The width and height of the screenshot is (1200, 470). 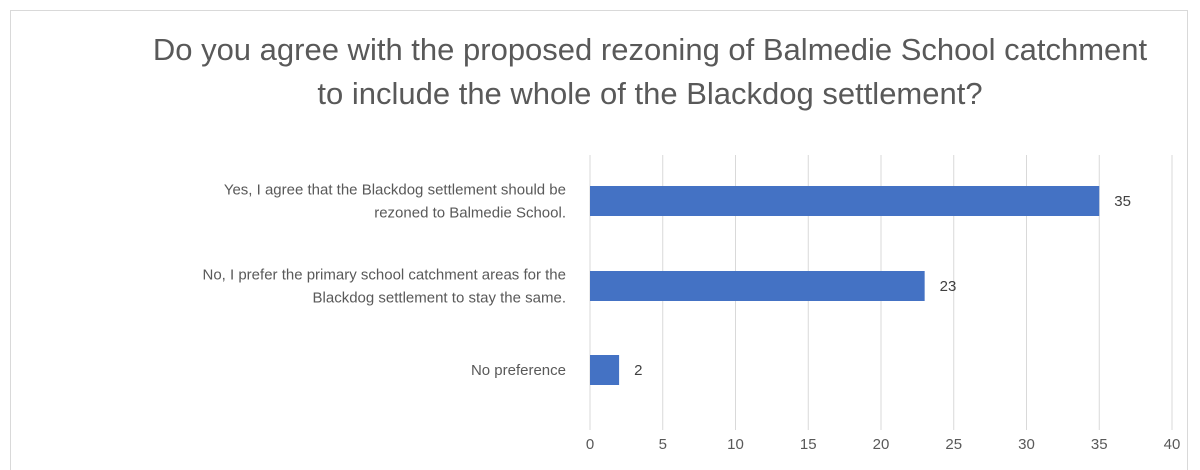 What do you see at coordinates (518, 370) in the screenshot?
I see `category-label: No preference` at bounding box center [518, 370].